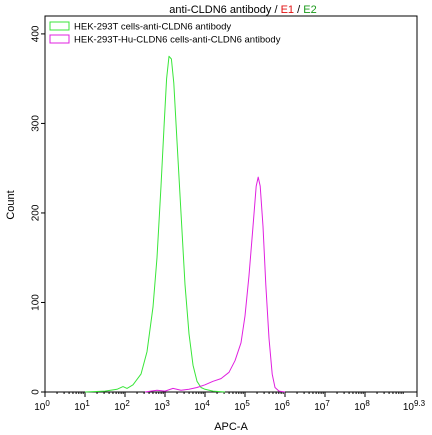 This screenshot has height=435, width=432. Describe the element at coordinates (309, 10) in the screenshot. I see `chart-title-part-4: E2` at that location.